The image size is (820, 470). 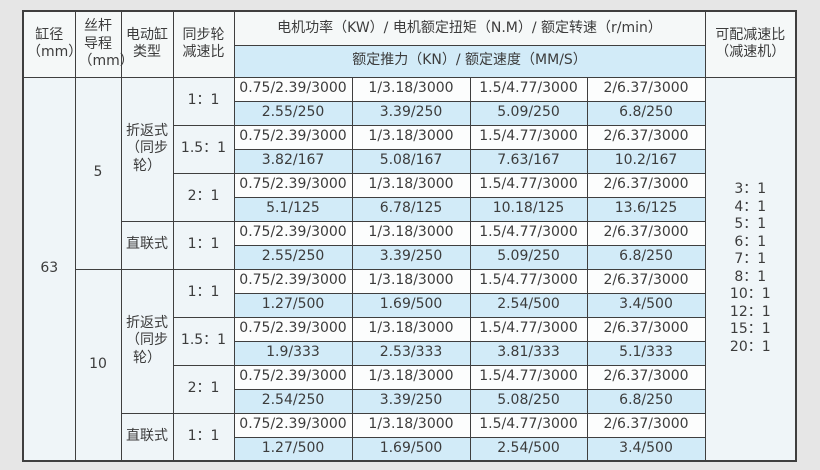 I want to click on header-motor-specs: 电机功率（KW）/ 电机额定扭矩（N.M）/ 额定转速（r/min）, so click(x=469, y=28).